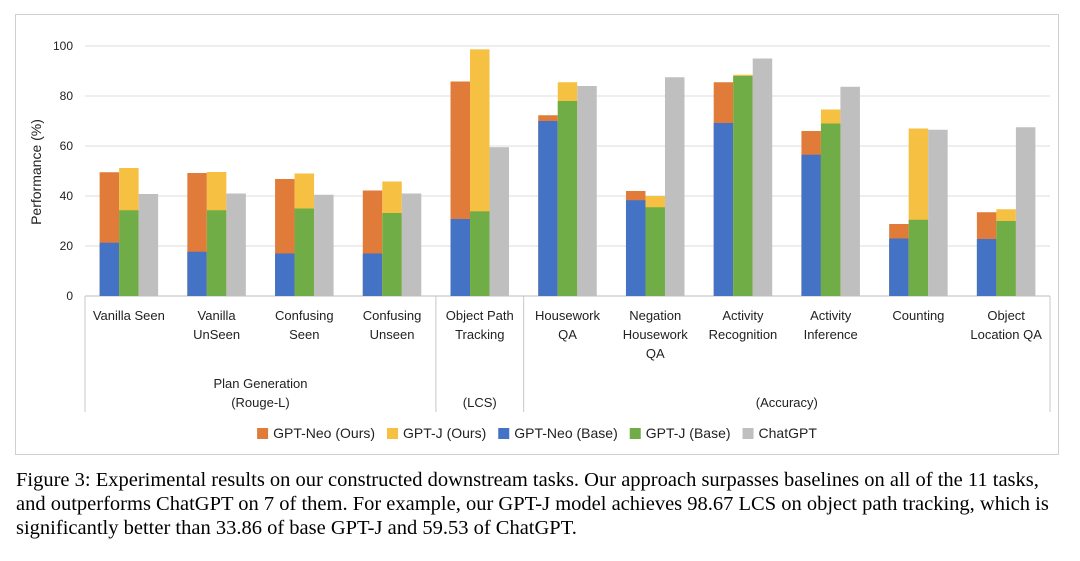 This screenshot has height=561, width=1080. Describe the element at coordinates (444, 433) in the screenshot. I see `legend-label: GPT-J (Ours)` at that location.